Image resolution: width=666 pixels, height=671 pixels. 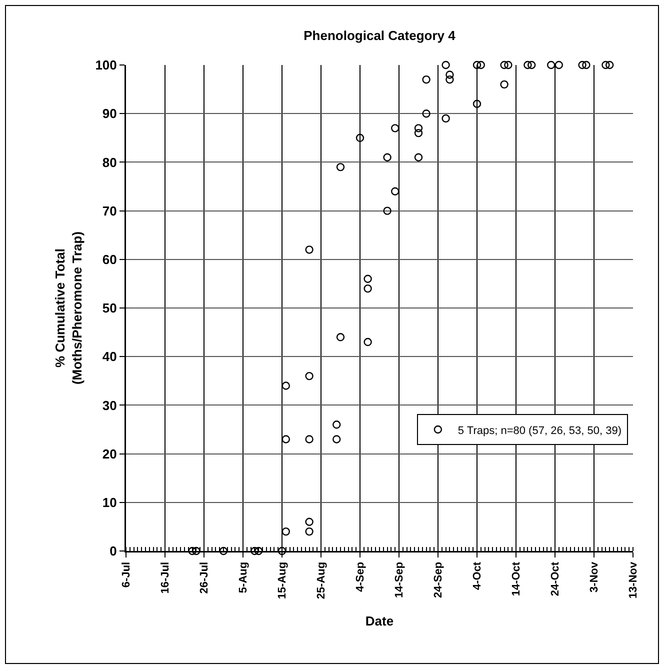 What do you see at coordinates (379, 621) in the screenshot?
I see `x-axis-title: Date` at bounding box center [379, 621].